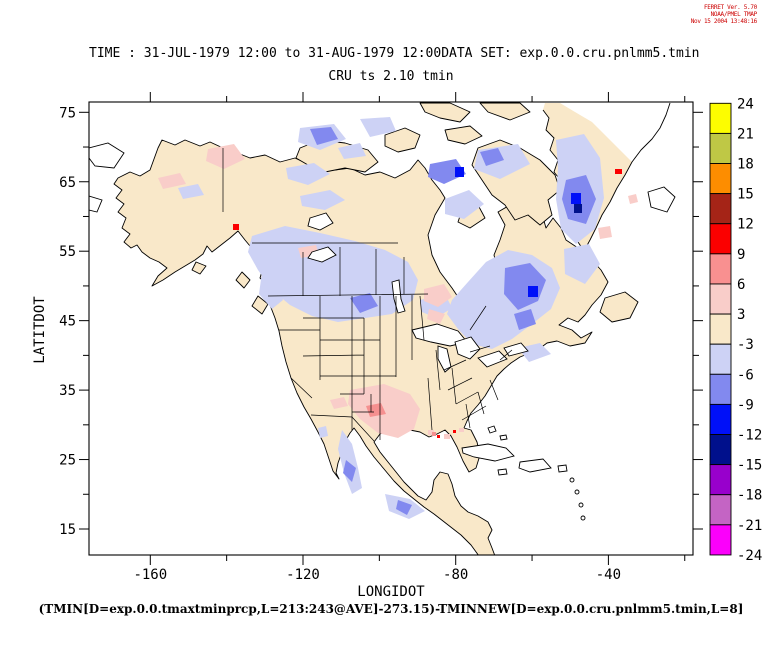 The width and height of the screenshot is (768, 662). Describe the element at coordinates (745, 345) in the screenshot. I see `colorbar-label: -3` at that location.